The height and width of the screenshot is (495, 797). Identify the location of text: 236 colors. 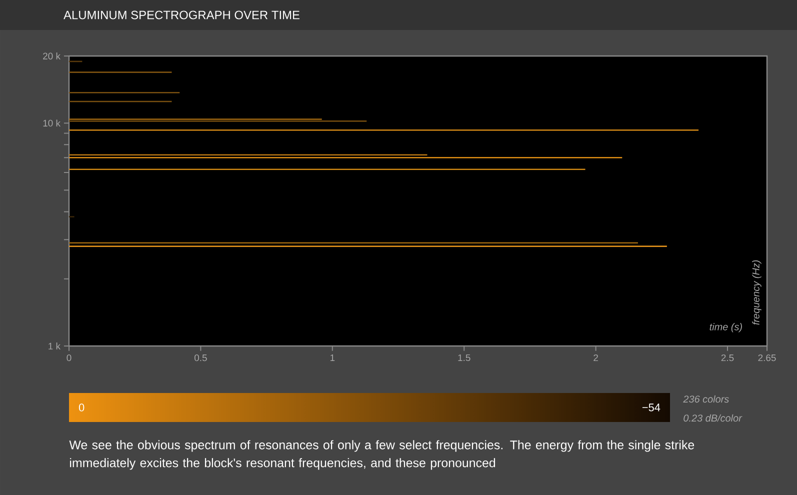
(706, 399).